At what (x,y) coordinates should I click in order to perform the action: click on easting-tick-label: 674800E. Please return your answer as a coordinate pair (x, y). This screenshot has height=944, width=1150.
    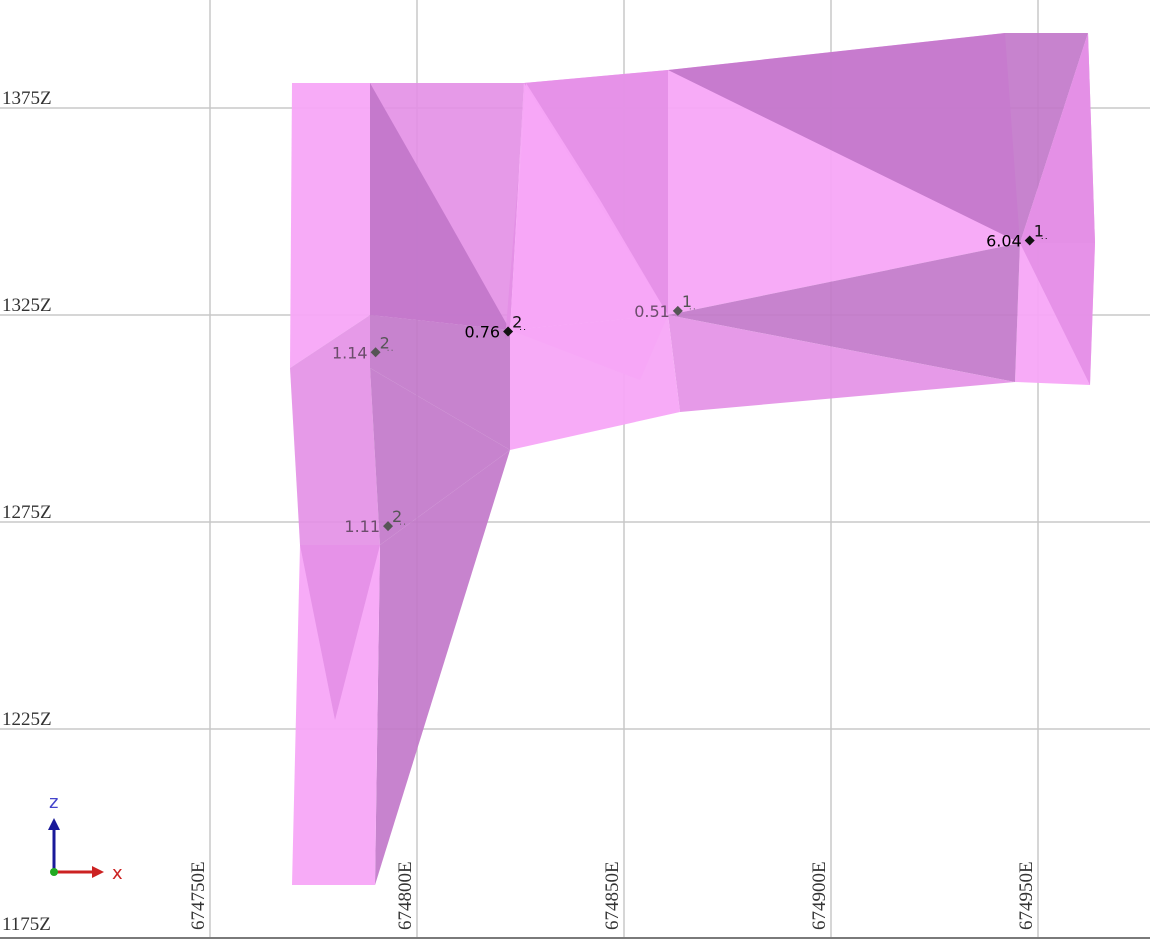
    Looking at the image, I should click on (405, 895).